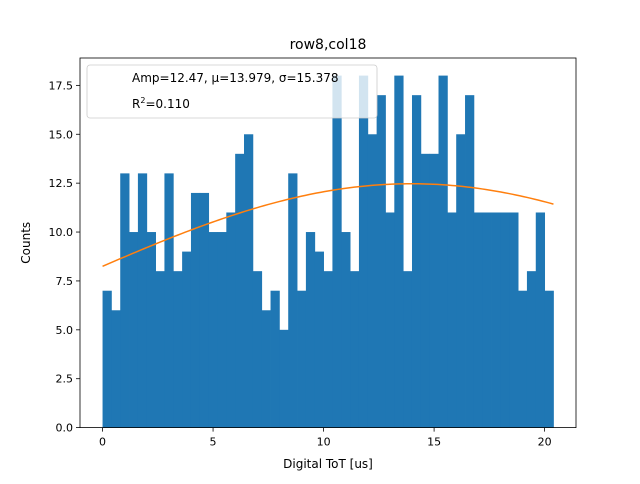 Image resolution: width=640 pixels, height=484 pixels. What do you see at coordinates (65, 281) in the screenshot?
I see `y-tick-label: 7.5` at bounding box center [65, 281].